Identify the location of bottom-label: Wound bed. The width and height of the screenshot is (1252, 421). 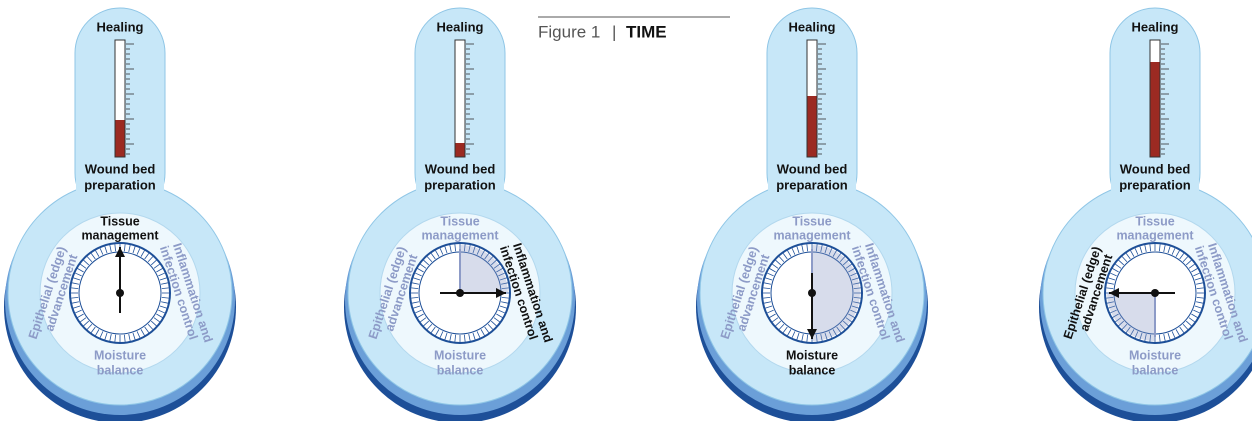
(120, 168).